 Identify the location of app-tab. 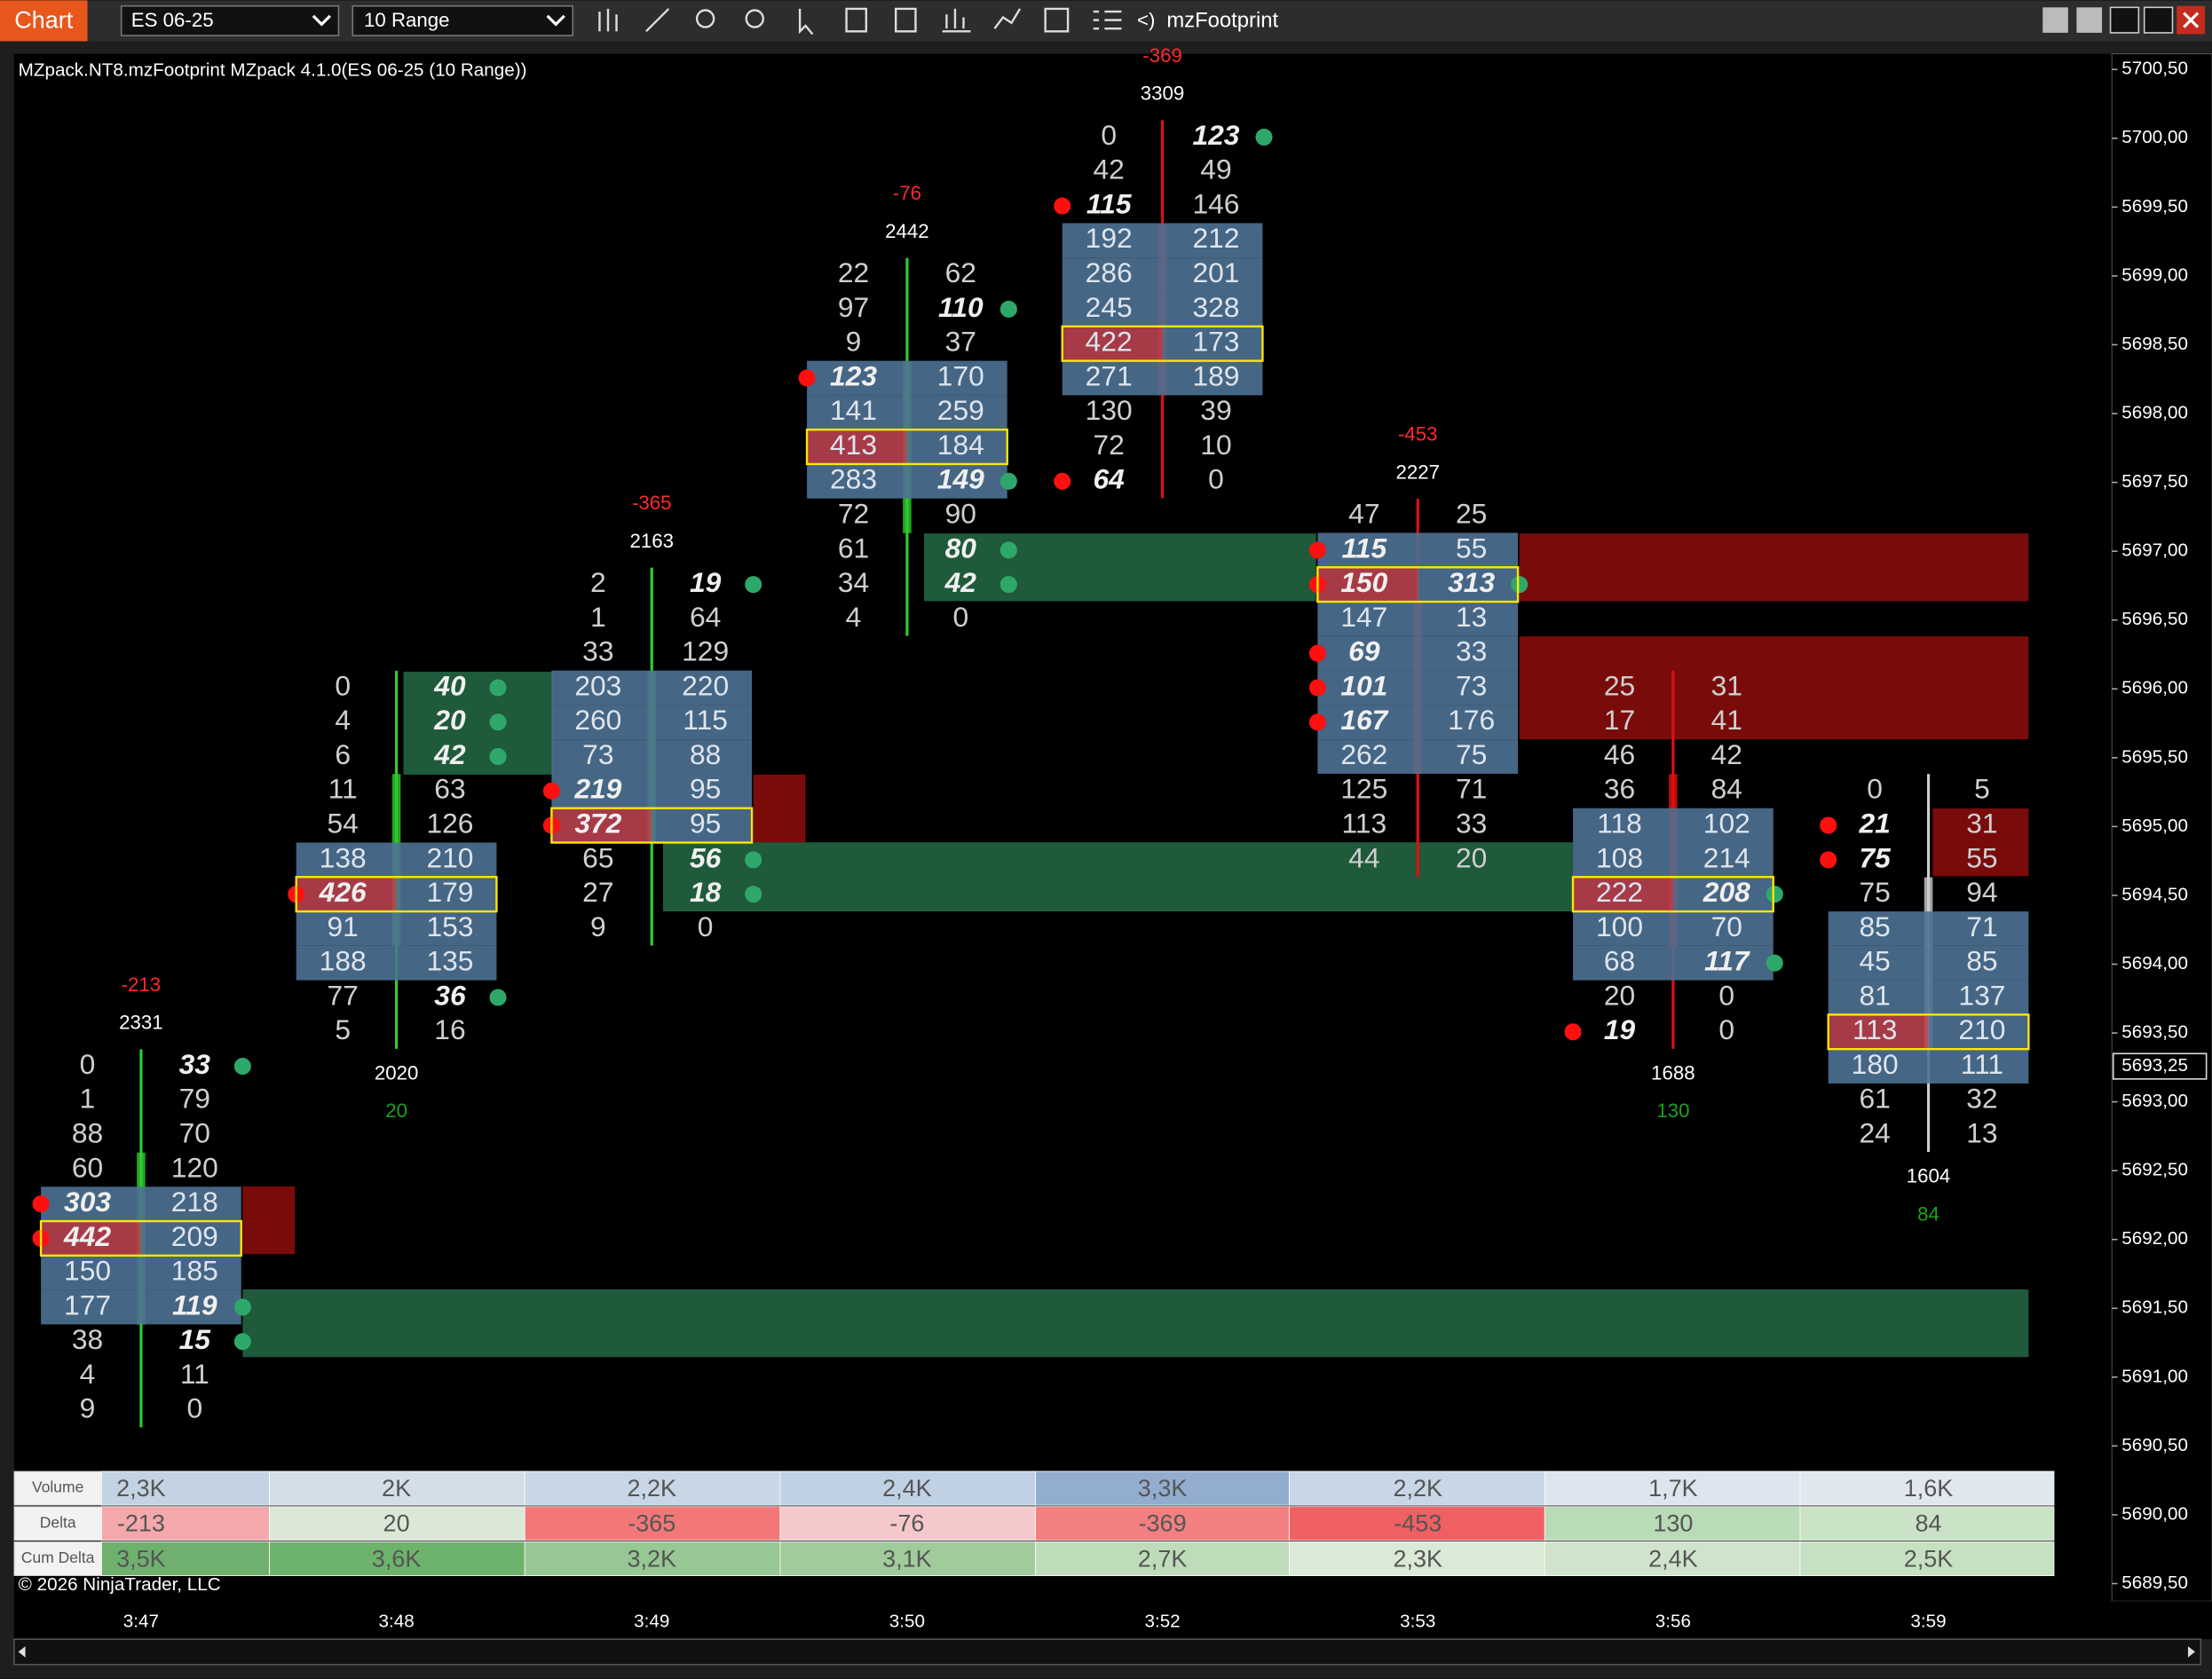
(44, 21).